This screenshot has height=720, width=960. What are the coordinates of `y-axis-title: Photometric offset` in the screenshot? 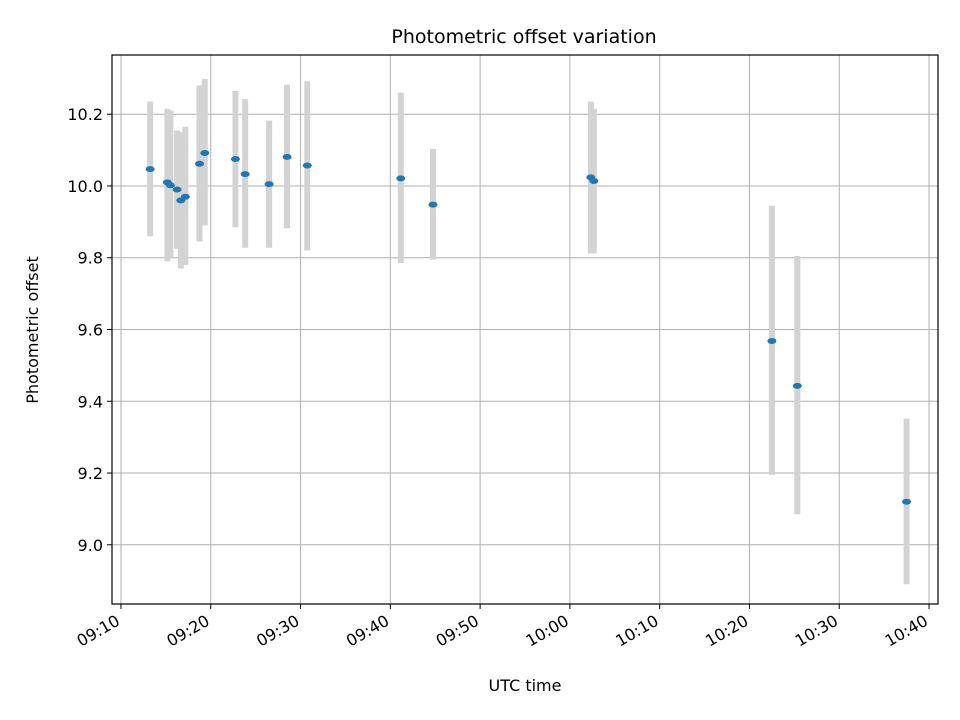 It's located at (32, 330).